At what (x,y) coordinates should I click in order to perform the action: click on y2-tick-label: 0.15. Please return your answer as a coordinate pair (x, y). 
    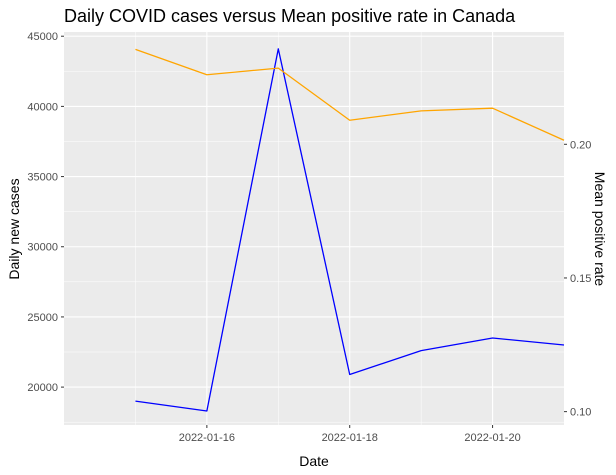
    Looking at the image, I should click on (580, 279).